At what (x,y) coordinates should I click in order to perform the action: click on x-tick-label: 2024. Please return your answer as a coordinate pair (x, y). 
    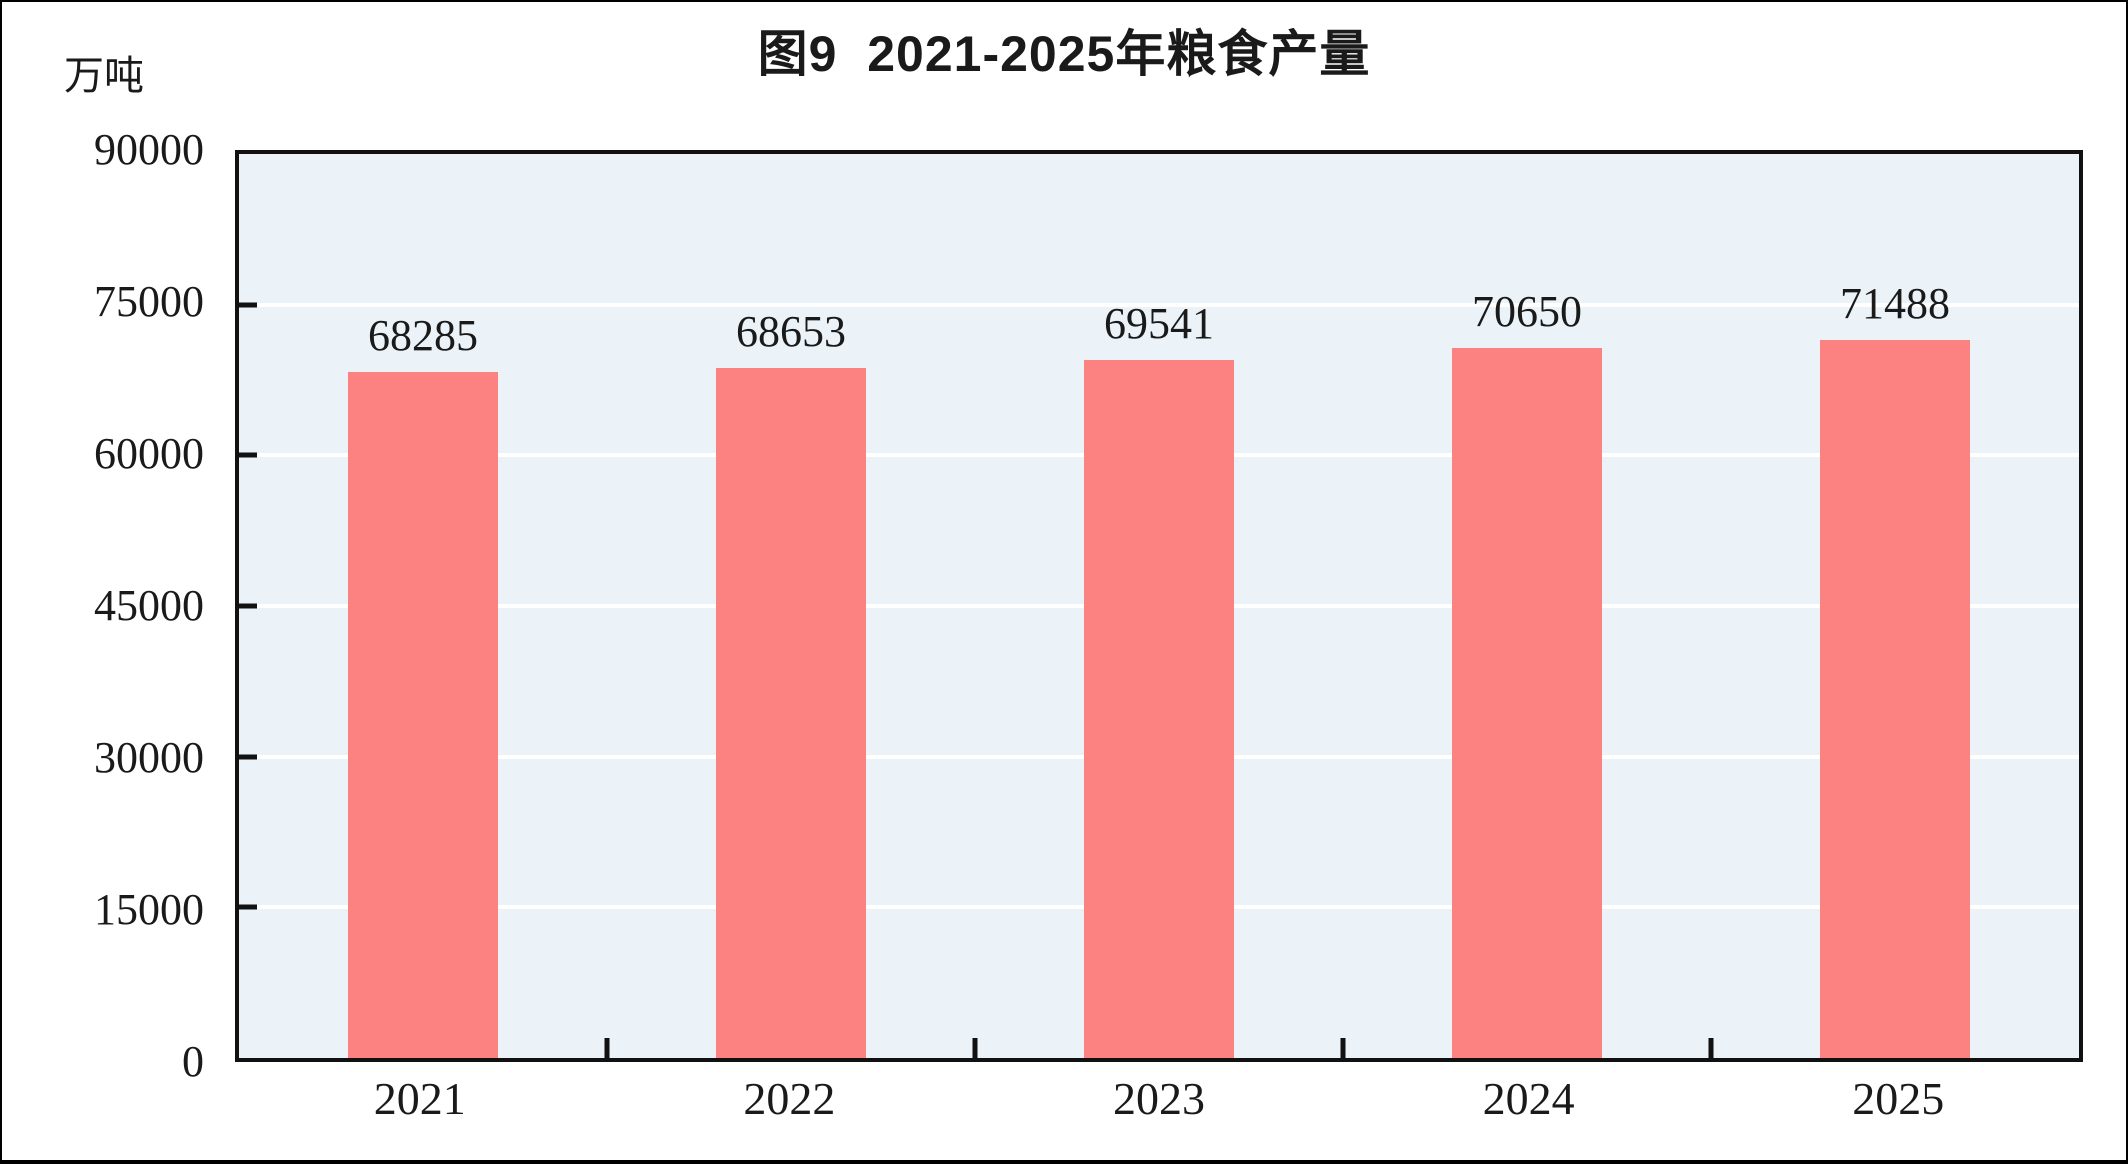
    Looking at the image, I should click on (1528, 1098).